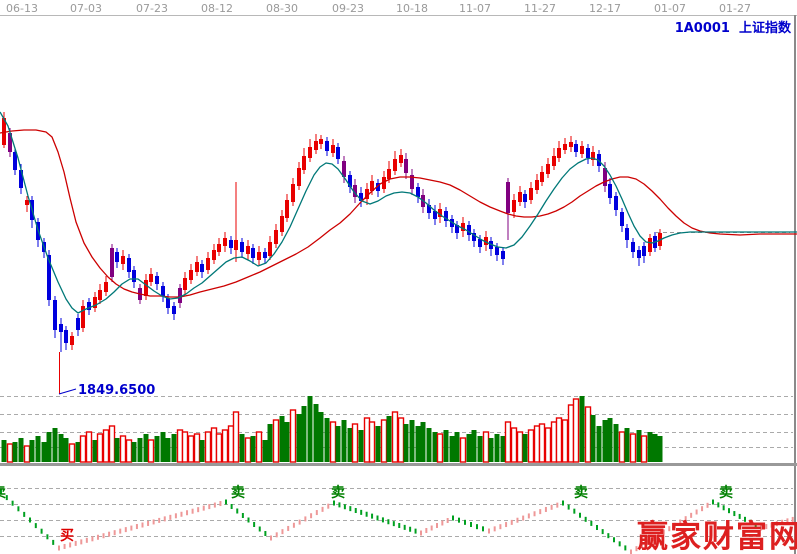 This screenshot has width=797, height=554. What do you see at coordinates (412, 8) in the screenshot?
I see `date-label: 10-18` at bounding box center [412, 8].